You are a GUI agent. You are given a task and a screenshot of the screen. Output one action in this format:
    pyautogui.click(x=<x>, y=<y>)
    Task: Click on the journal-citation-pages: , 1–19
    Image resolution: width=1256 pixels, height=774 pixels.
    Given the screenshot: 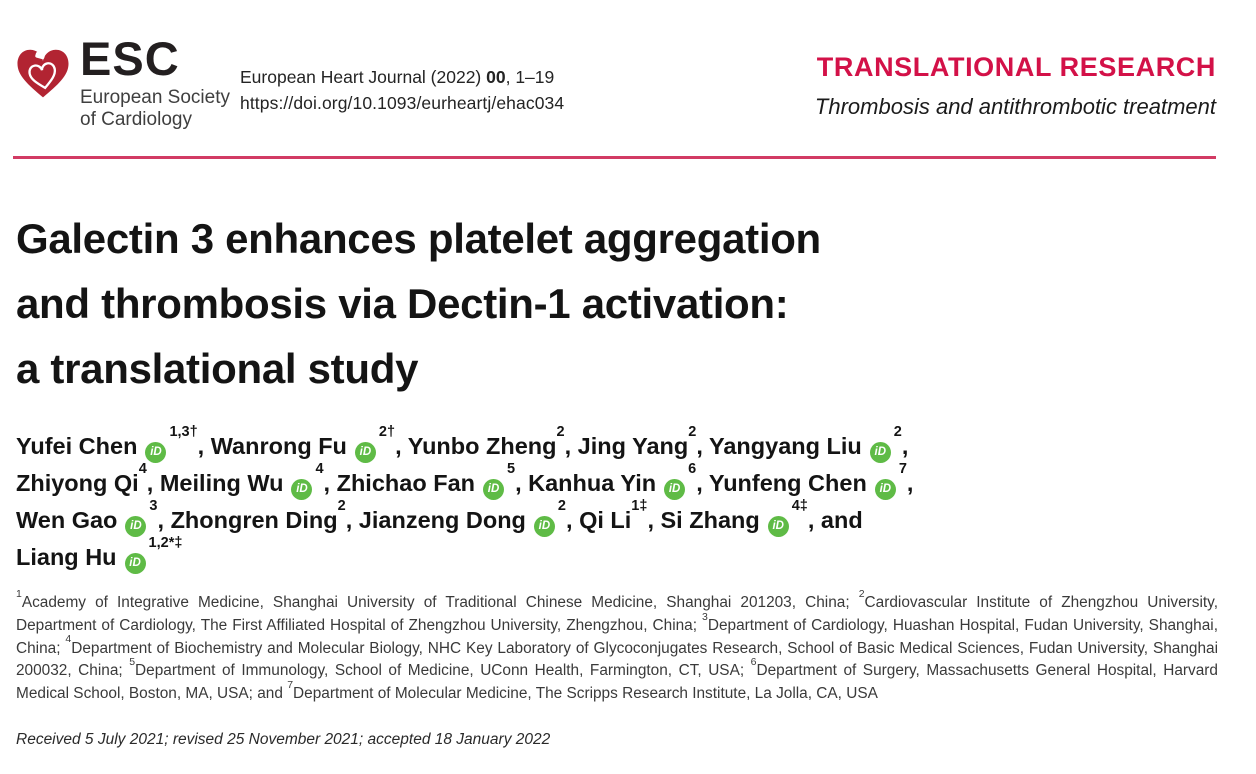 What is the action you would take?
    pyautogui.click(x=530, y=77)
    